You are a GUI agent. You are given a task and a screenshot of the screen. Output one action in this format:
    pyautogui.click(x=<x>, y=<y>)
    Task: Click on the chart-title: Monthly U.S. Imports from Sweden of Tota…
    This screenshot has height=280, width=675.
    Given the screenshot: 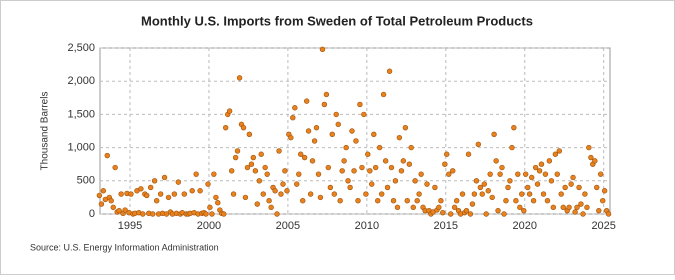 What is the action you would take?
    pyautogui.click(x=337, y=20)
    